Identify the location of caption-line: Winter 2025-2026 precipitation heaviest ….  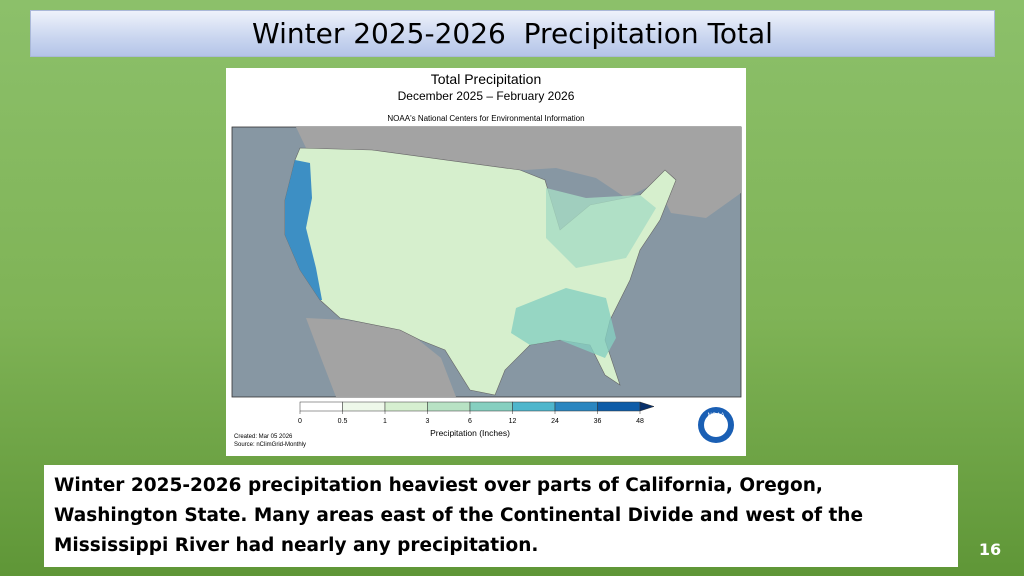
(438, 485).